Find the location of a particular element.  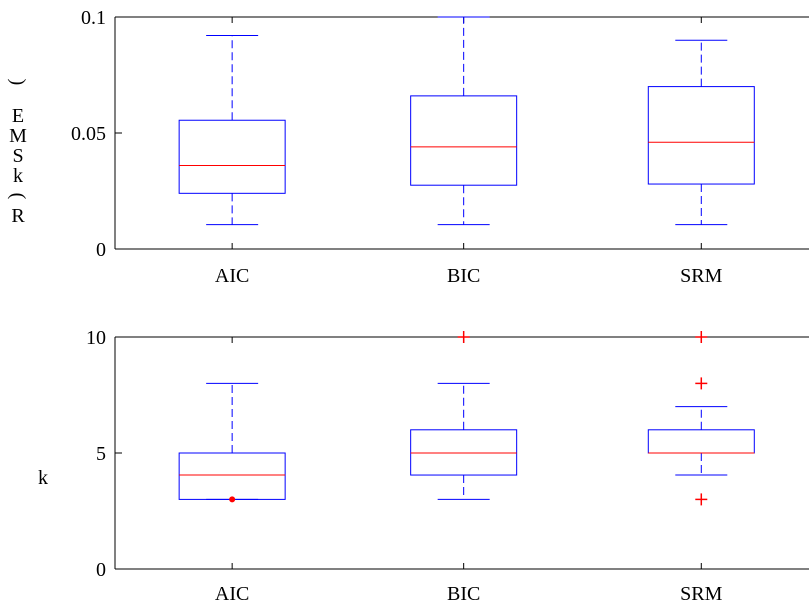

panel1-y-axis-label-glyph: ) is located at coordinates (18, 82).